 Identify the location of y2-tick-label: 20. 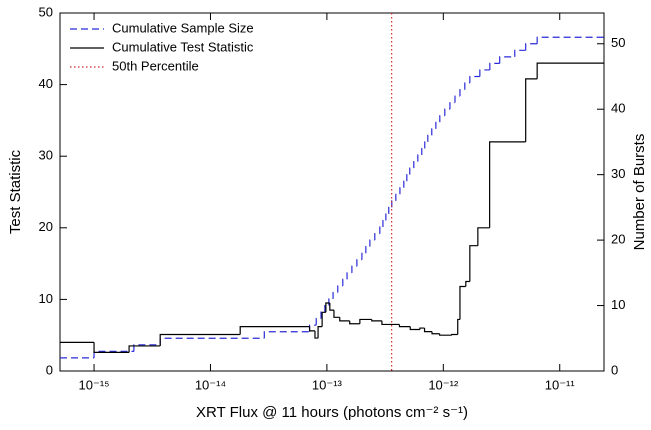
(618, 239).